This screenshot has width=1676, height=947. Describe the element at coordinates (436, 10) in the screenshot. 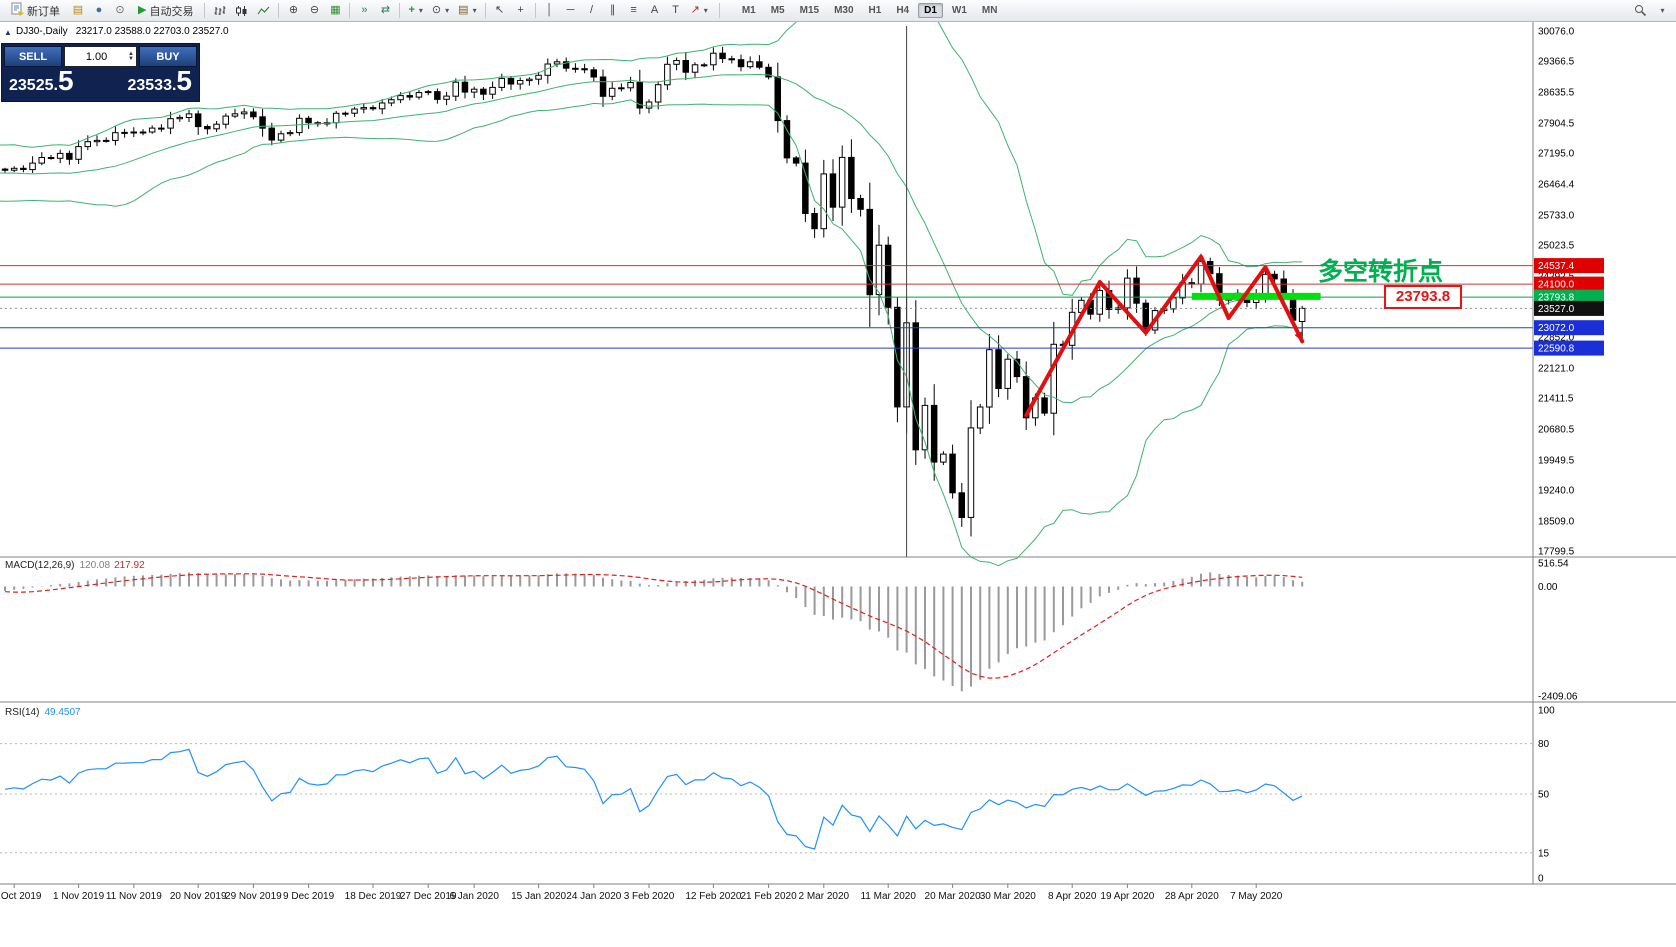

I see `periods-icon: ⊙` at that location.